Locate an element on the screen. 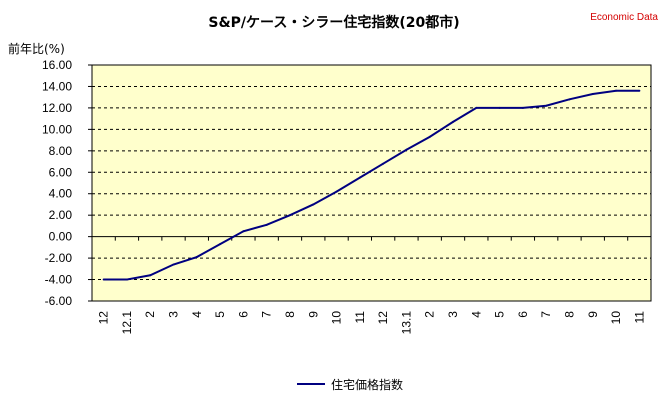  zero-axis is located at coordinates (371, 238).